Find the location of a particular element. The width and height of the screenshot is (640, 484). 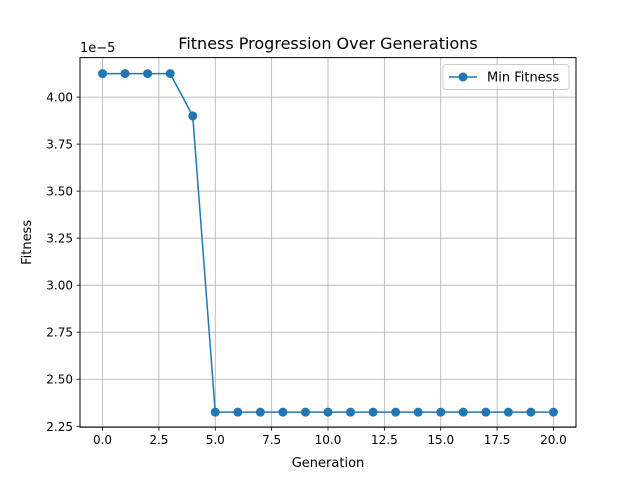

x-tick-label: 0.0 is located at coordinates (102, 440).